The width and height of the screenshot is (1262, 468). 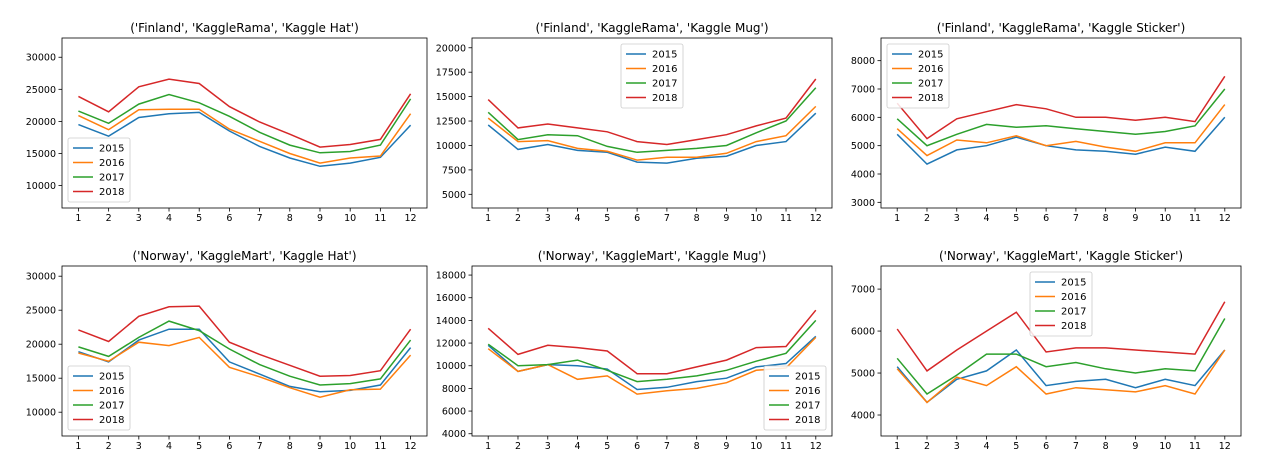 What do you see at coordinates (454, 389) in the screenshot?
I see `y-tick-label: 8000` at bounding box center [454, 389].